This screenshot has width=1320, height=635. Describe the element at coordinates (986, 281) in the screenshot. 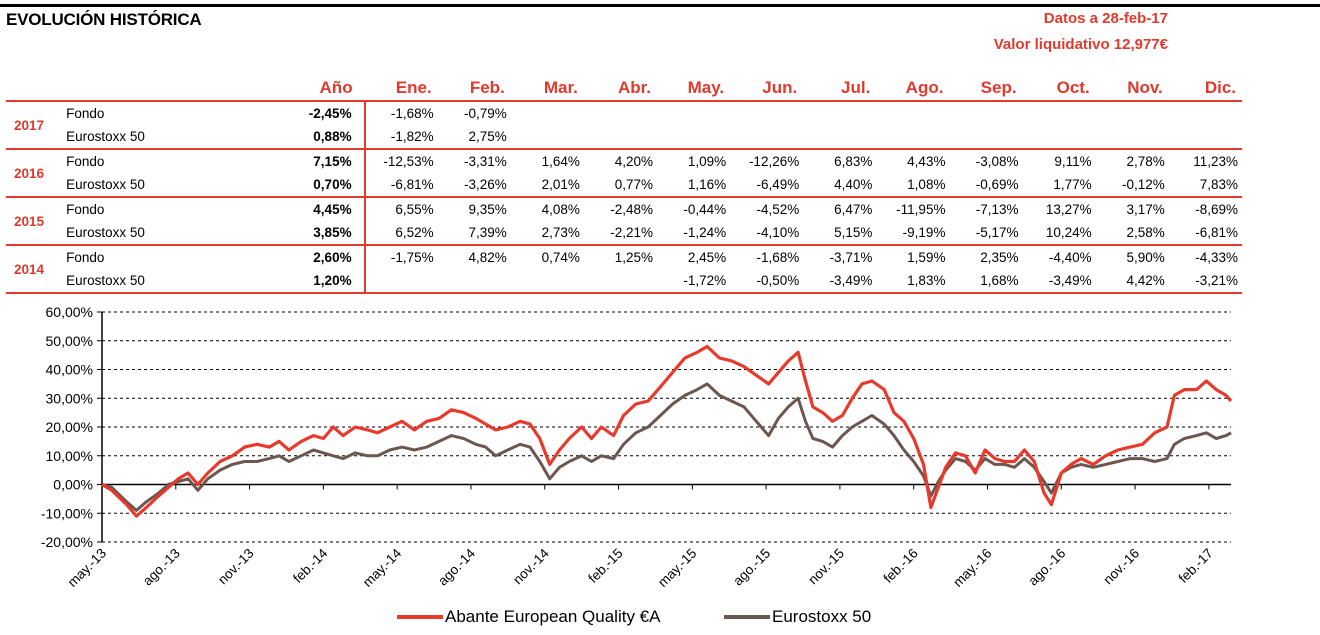

I see `month-return: 1,68%` at that location.